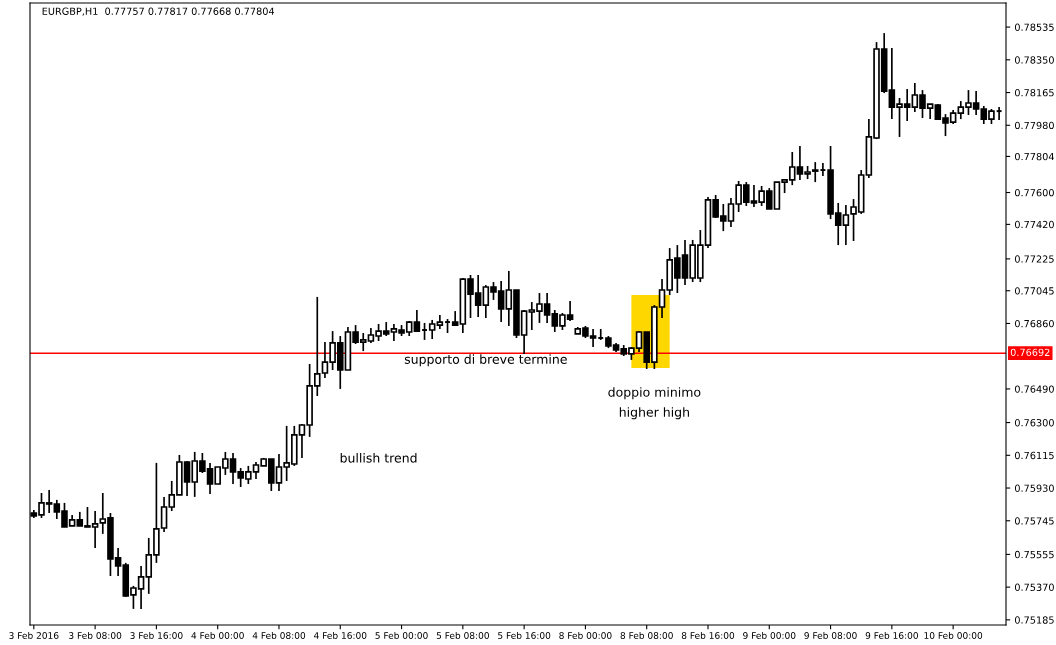 This screenshot has height=645, width=1056. What do you see at coordinates (1034, 27) in the screenshot?
I see `y-tick-label: 0.78535` at bounding box center [1034, 27].